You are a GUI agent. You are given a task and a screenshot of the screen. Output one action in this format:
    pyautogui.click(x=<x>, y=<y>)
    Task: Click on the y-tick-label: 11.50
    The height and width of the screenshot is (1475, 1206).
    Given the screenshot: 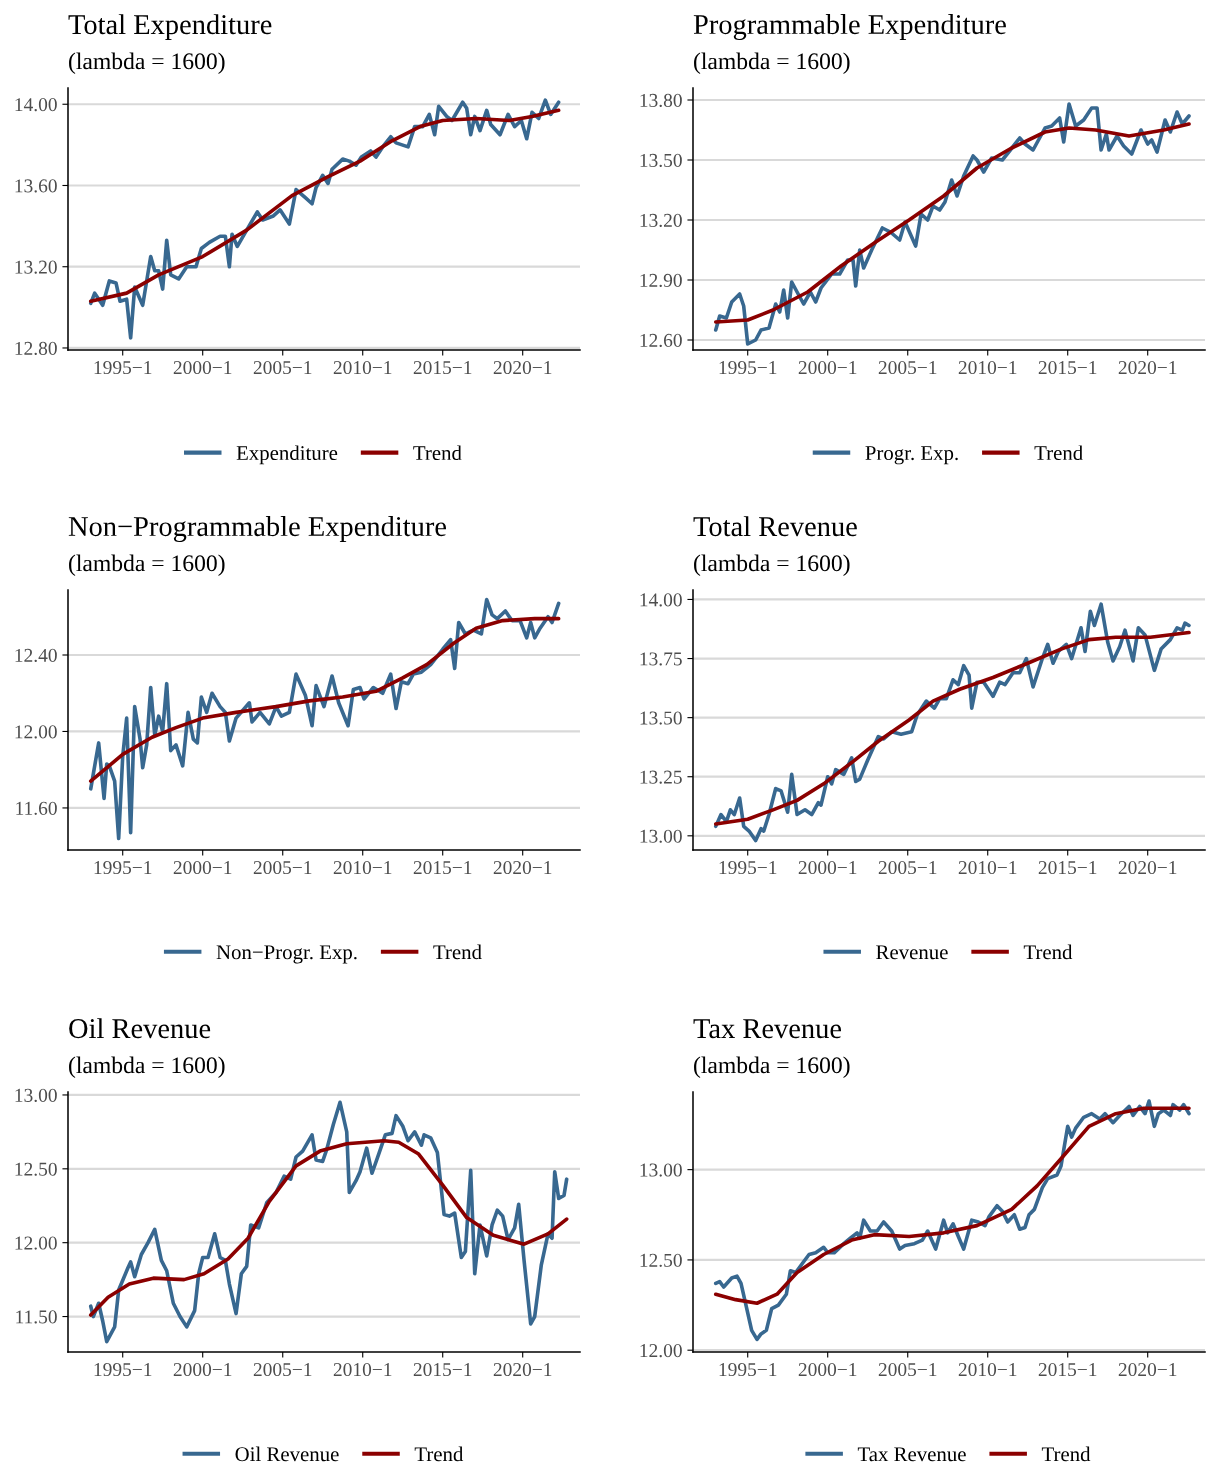 What is the action you would take?
    pyautogui.click(x=36, y=1317)
    